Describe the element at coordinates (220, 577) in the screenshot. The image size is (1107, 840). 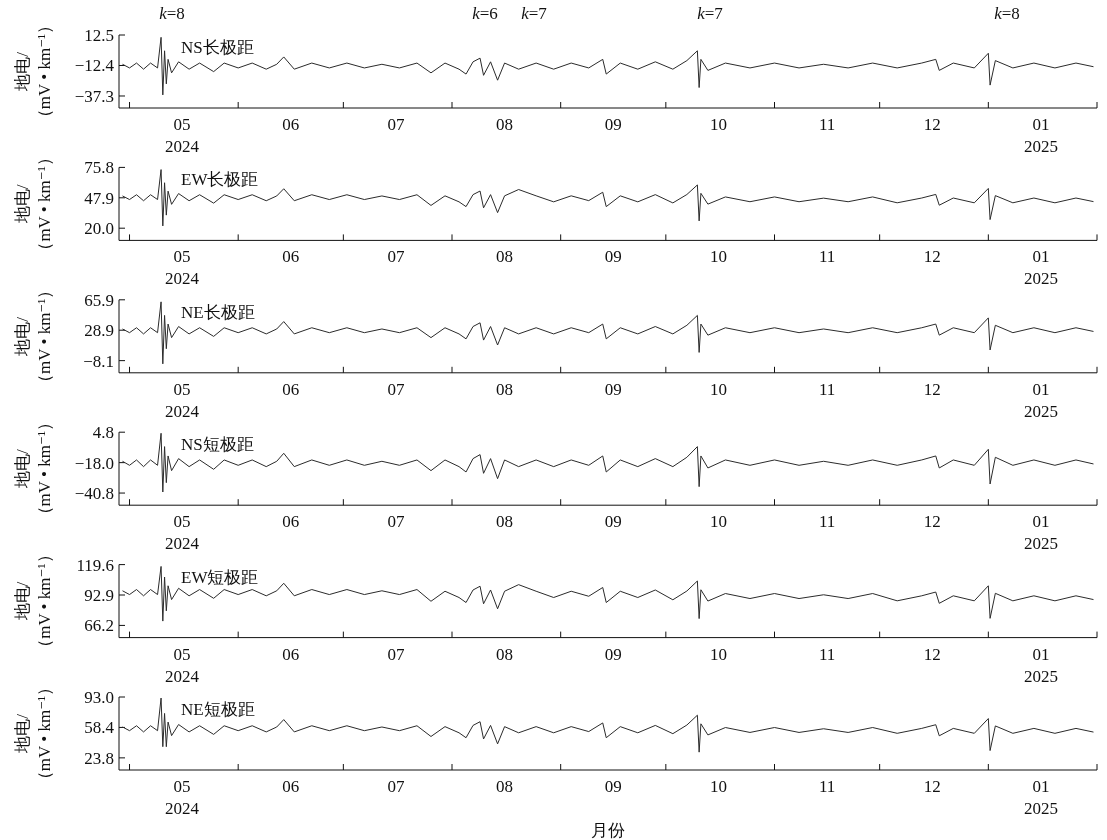
I see `series-label: EW短极距` at that location.